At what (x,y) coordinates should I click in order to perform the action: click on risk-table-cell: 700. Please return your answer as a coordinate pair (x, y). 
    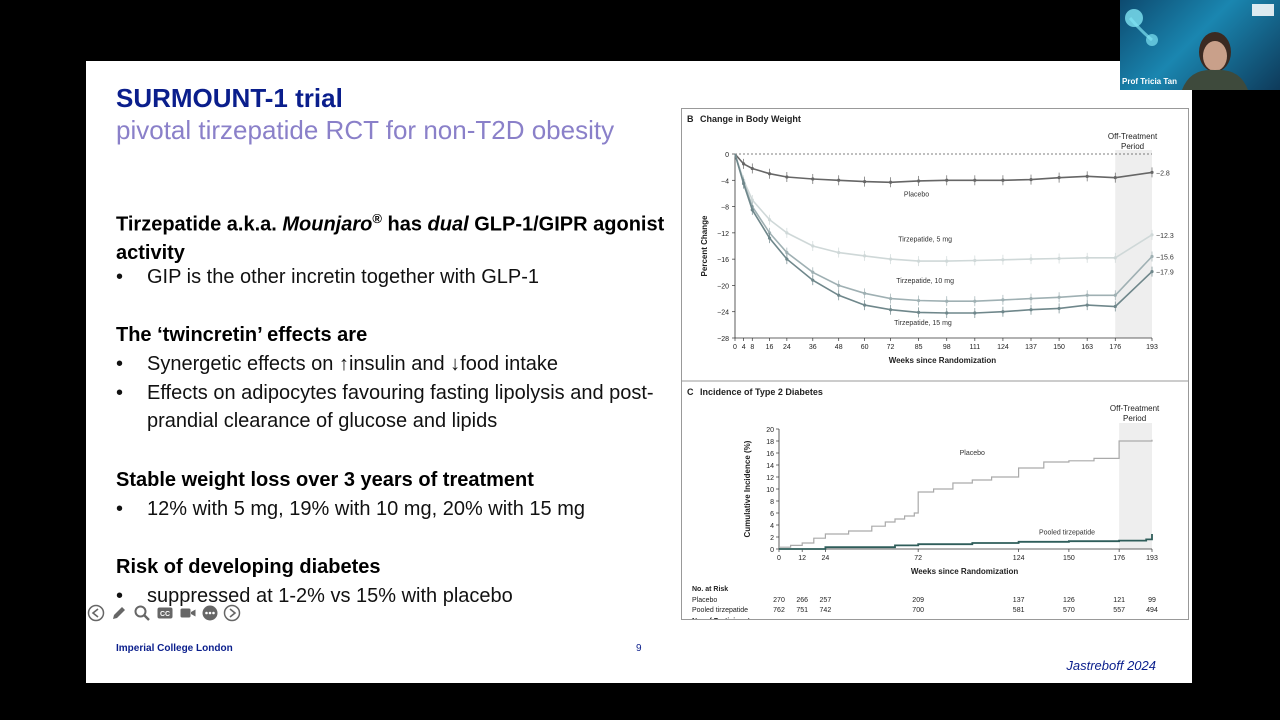
    Looking at the image, I should click on (918, 610).